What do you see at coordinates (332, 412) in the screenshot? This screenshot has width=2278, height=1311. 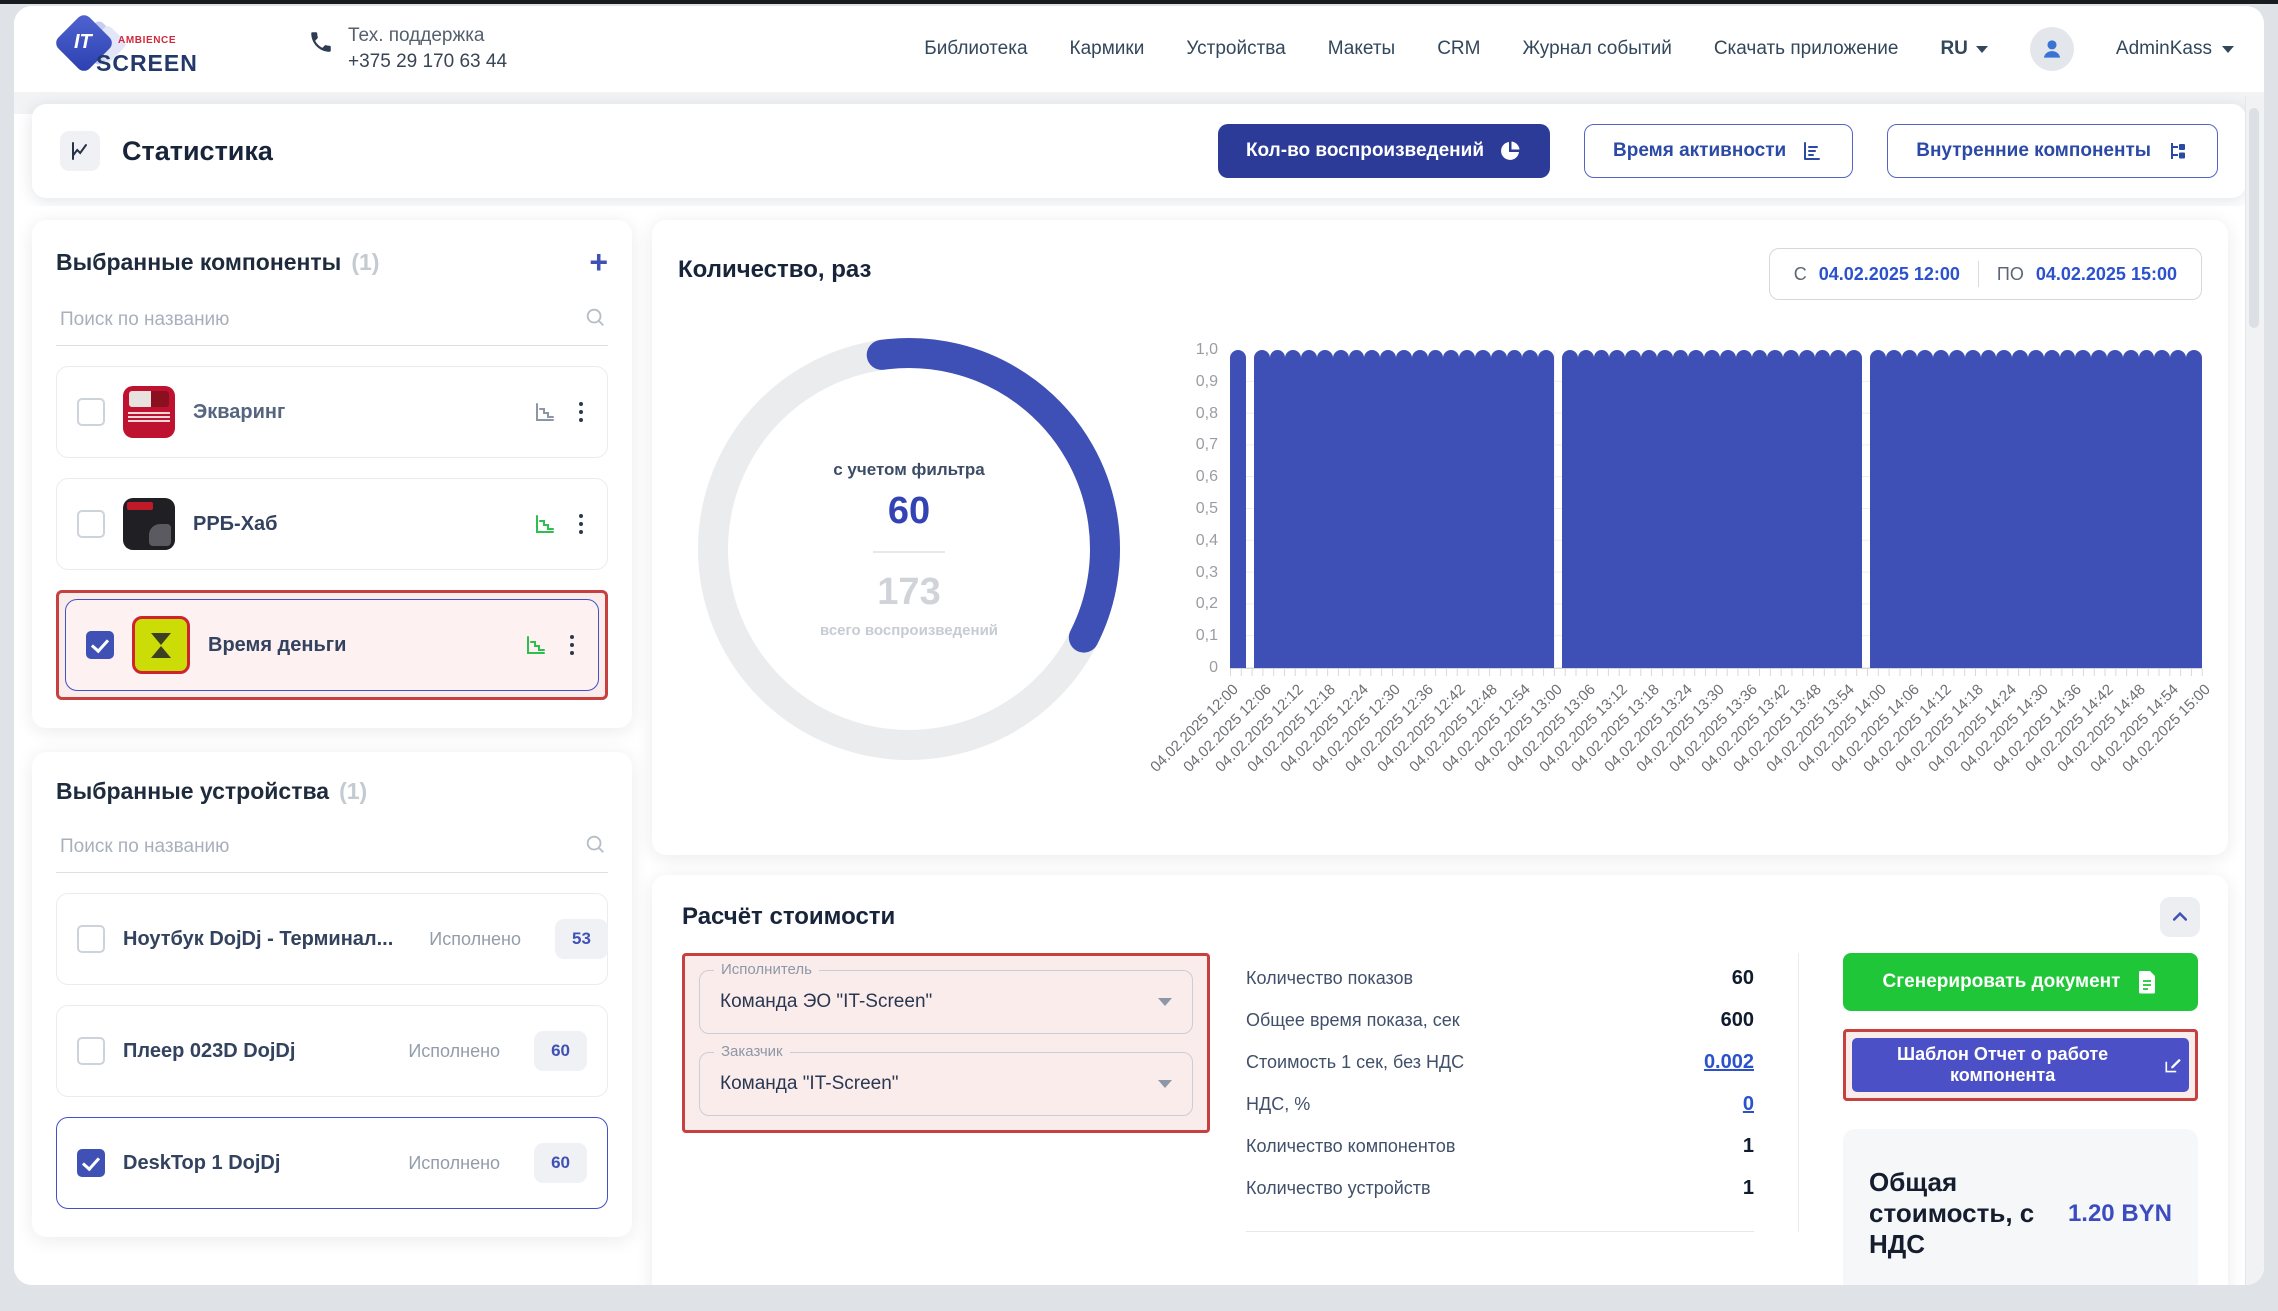 I see `component-row: Экваринг` at bounding box center [332, 412].